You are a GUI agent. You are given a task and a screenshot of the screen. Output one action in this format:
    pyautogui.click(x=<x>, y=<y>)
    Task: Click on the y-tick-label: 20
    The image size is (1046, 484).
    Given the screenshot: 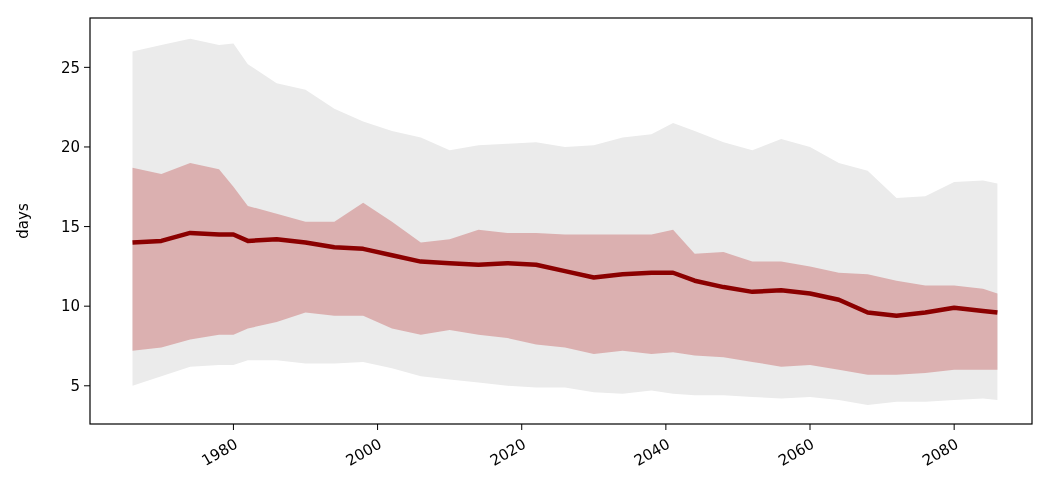 What is the action you would take?
    pyautogui.click(x=70, y=147)
    